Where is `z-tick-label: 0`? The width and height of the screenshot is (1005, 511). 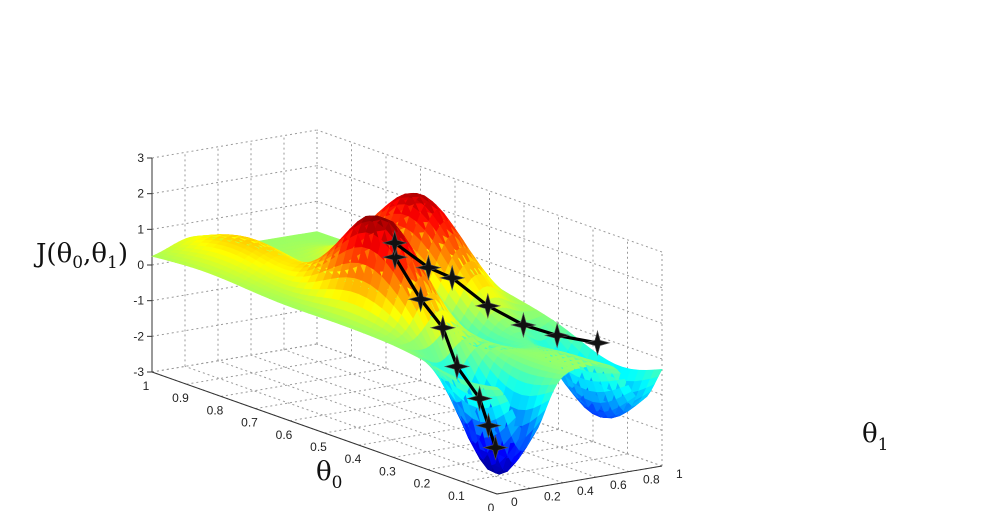
z-tick-label: 0 is located at coordinates (140, 265).